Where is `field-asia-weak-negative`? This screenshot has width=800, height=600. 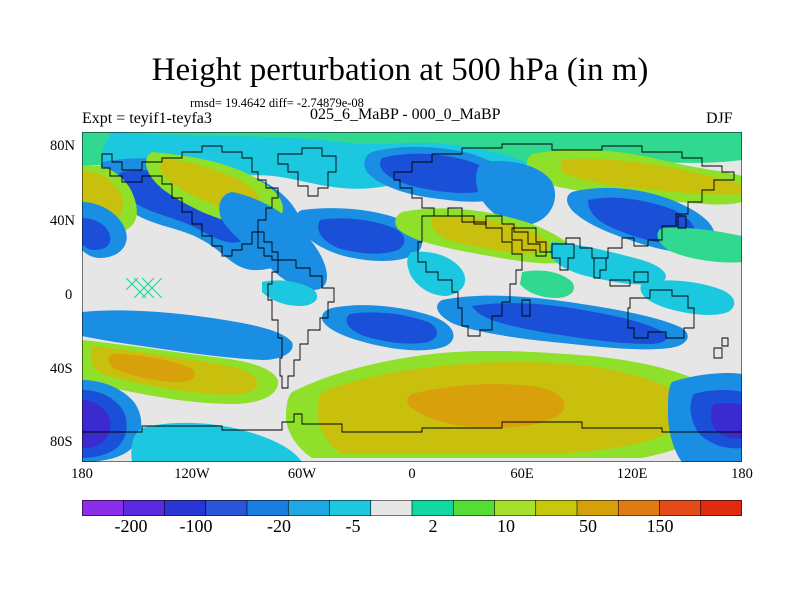
field-asia-weak-negative is located at coordinates (608, 263).